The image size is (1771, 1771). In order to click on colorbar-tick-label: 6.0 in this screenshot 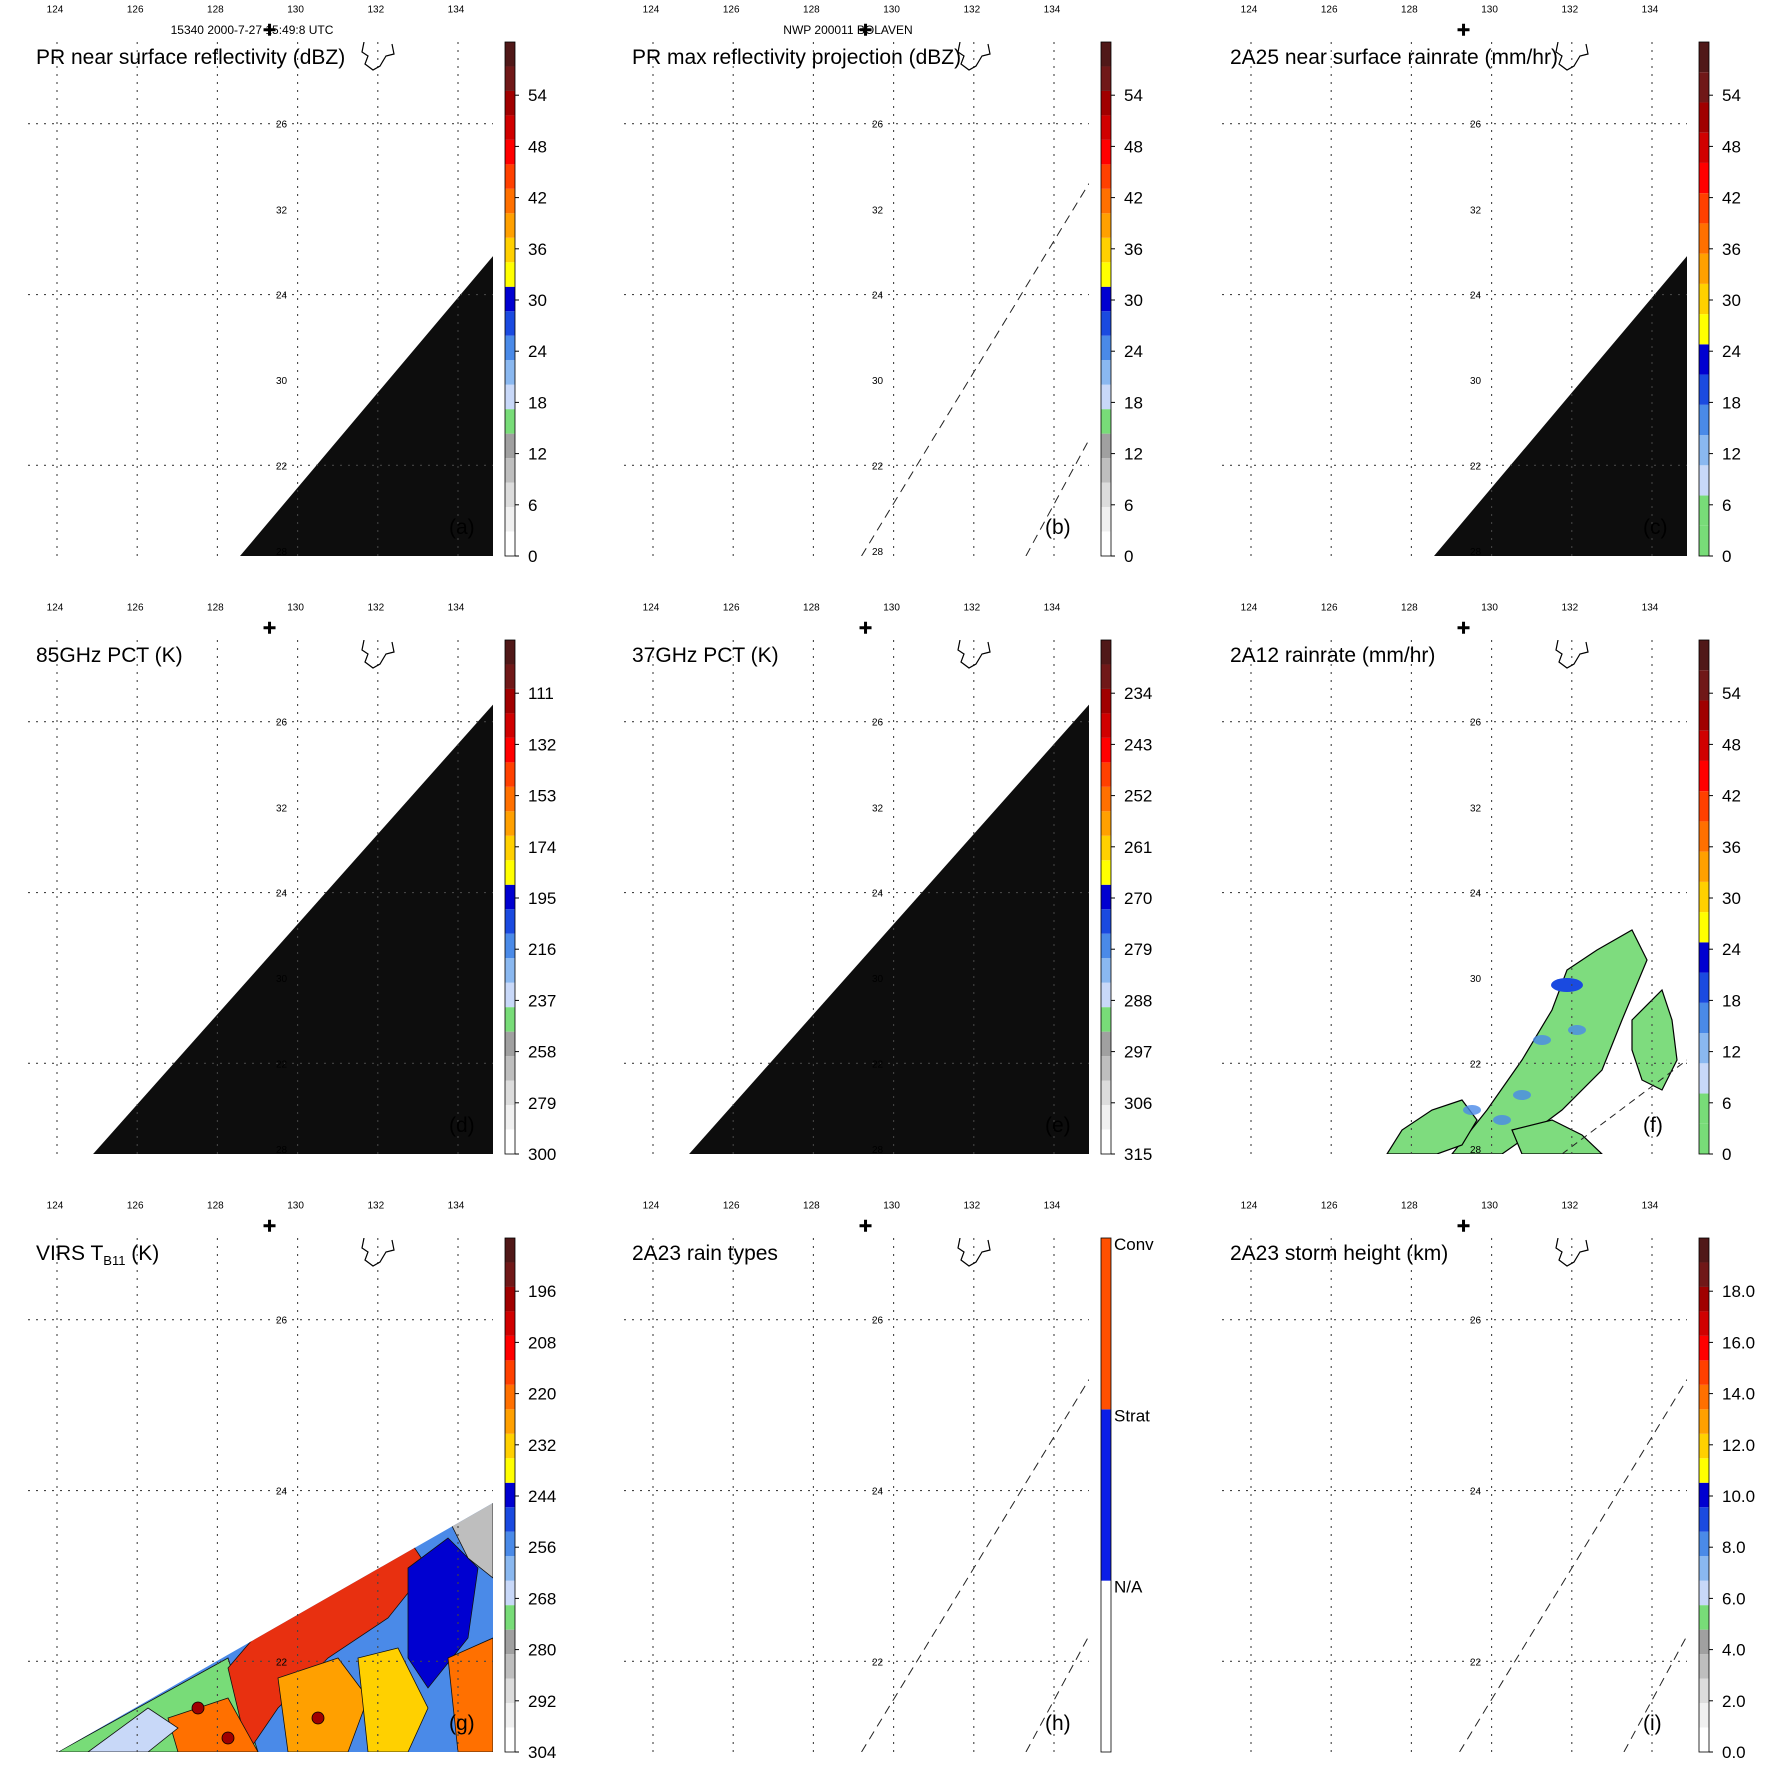, I will do `click(1734, 1598)`.